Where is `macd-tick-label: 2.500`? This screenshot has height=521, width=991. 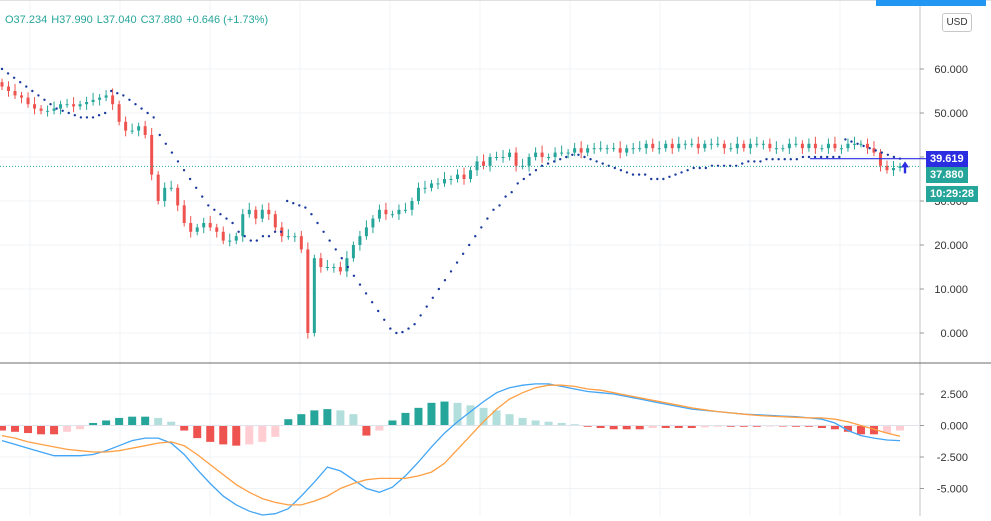
macd-tick-label: 2.500 is located at coordinates (954, 395).